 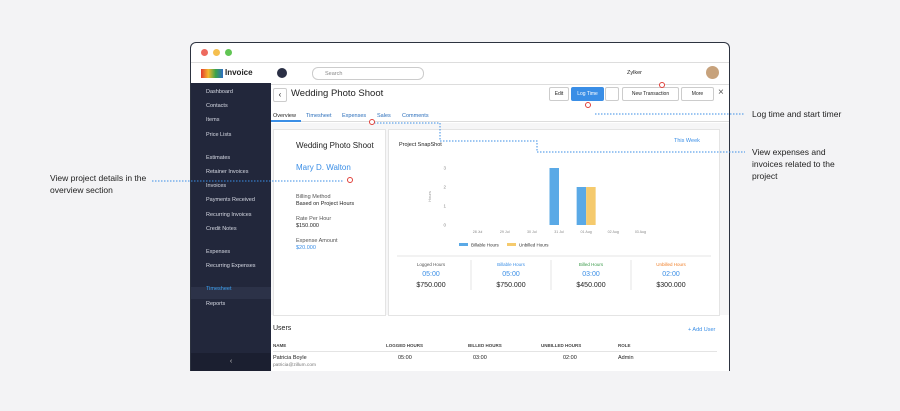 I want to click on avatar, so click(x=712, y=72).